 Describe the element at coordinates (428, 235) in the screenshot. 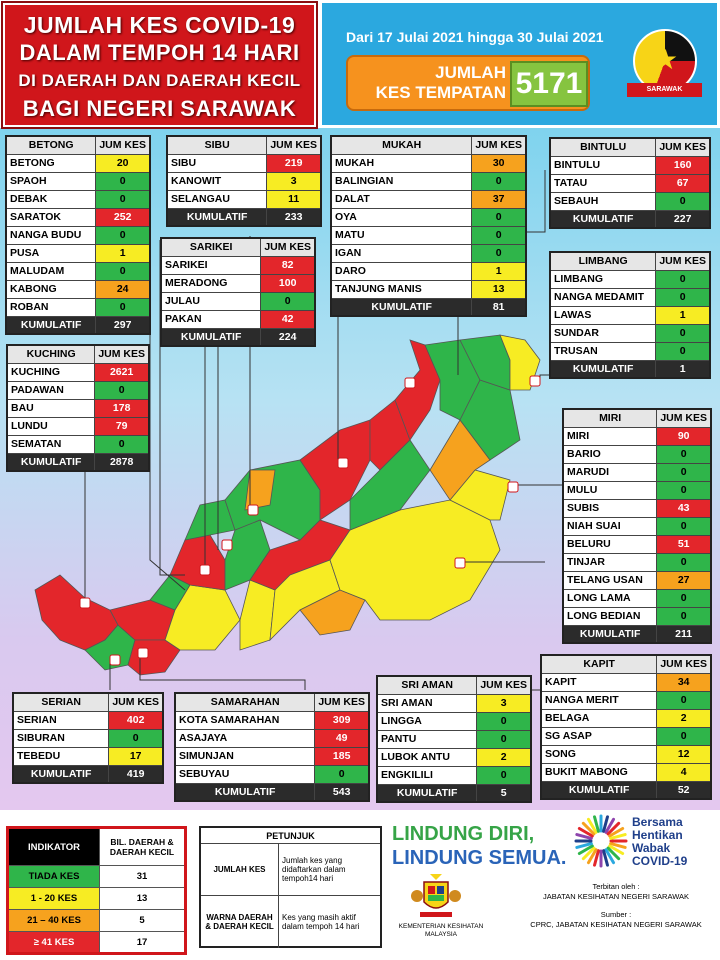

I see `table-row: MATU 0` at that location.